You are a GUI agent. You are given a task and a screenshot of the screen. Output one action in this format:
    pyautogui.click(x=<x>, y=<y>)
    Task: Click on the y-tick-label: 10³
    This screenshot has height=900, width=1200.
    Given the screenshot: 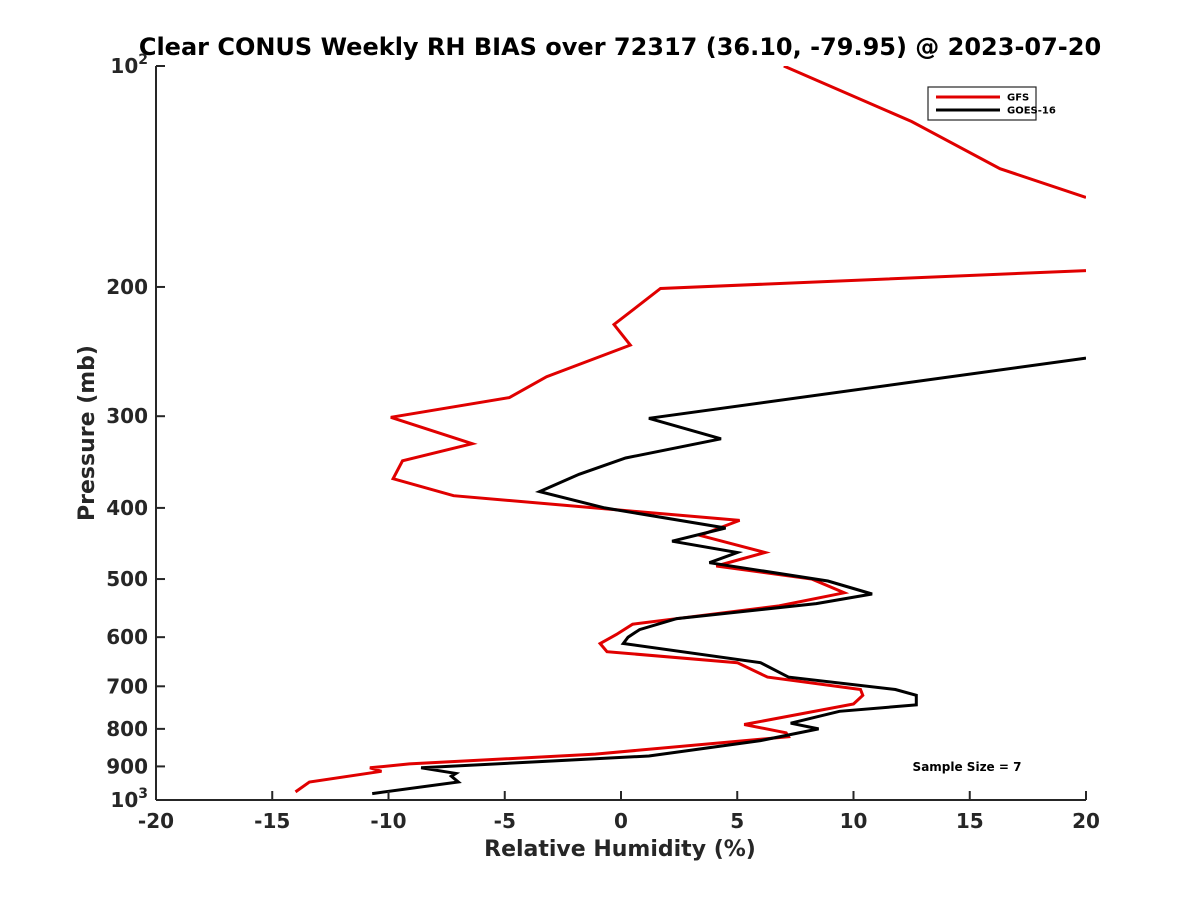 What is the action you would take?
    pyautogui.click(x=129, y=799)
    